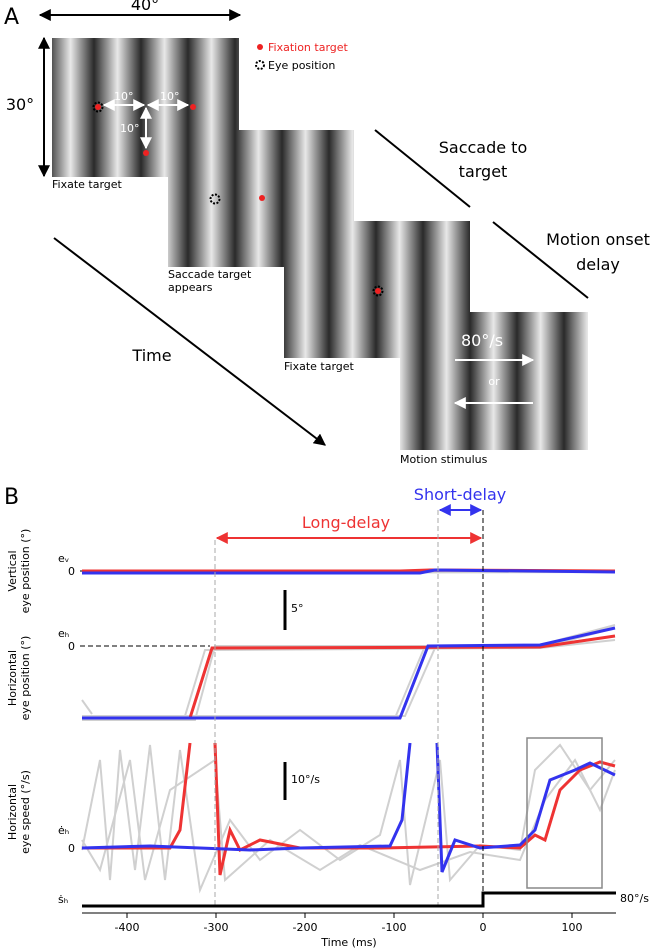 This screenshot has width=665, height=950. What do you see at coordinates (349, 899) in the screenshot?
I see `stimulus-trace` at bounding box center [349, 899].